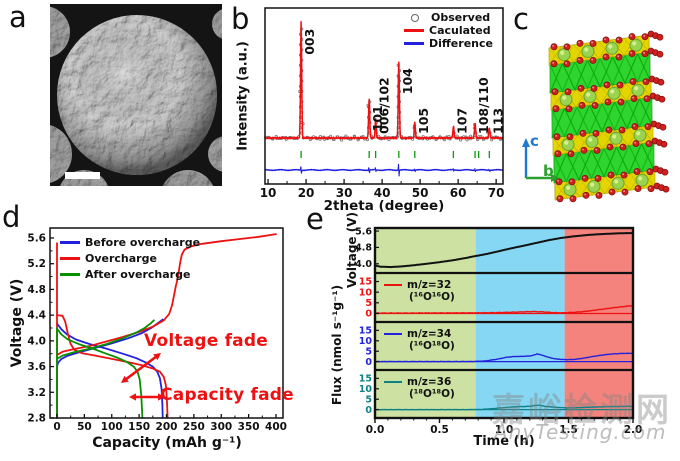  I want to click on dems-xlabel: Time (h), so click(504, 441).